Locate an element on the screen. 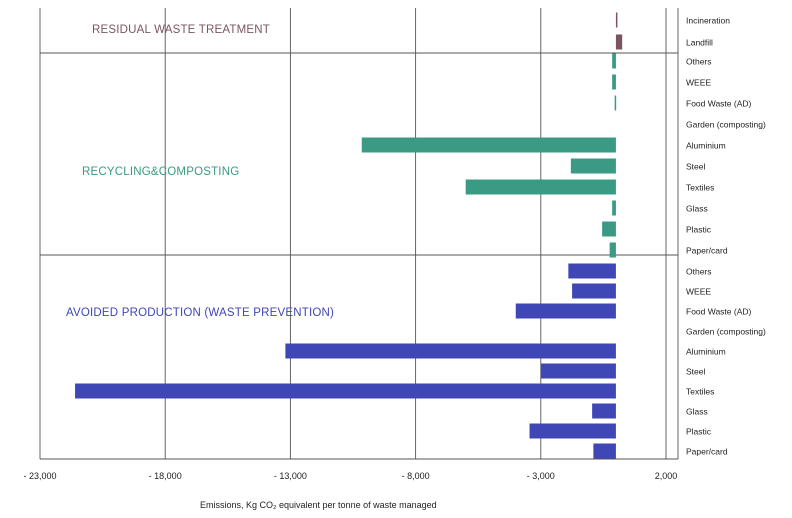 The image size is (792, 518). section-label-residual: RESIDUAL WASTE TREATMENT is located at coordinates (181, 30).